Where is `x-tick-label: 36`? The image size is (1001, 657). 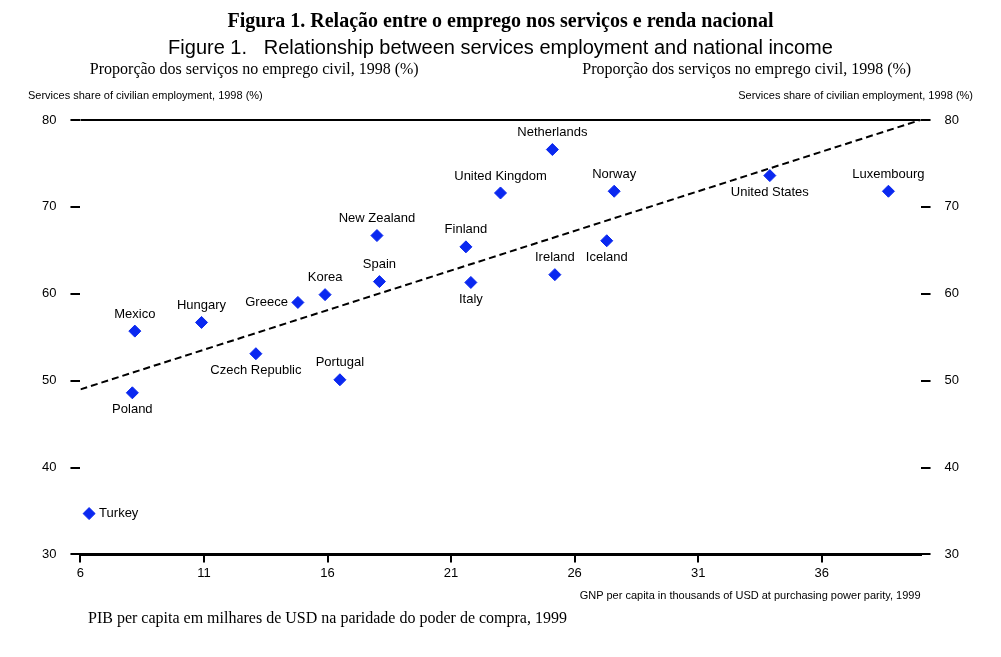
x-tick-label: 36 is located at coordinates (821, 572).